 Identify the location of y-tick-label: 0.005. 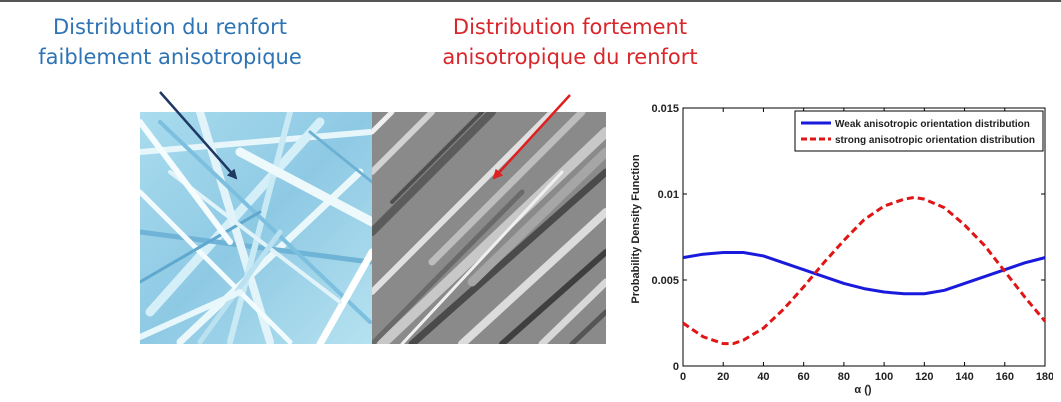
(665, 281).